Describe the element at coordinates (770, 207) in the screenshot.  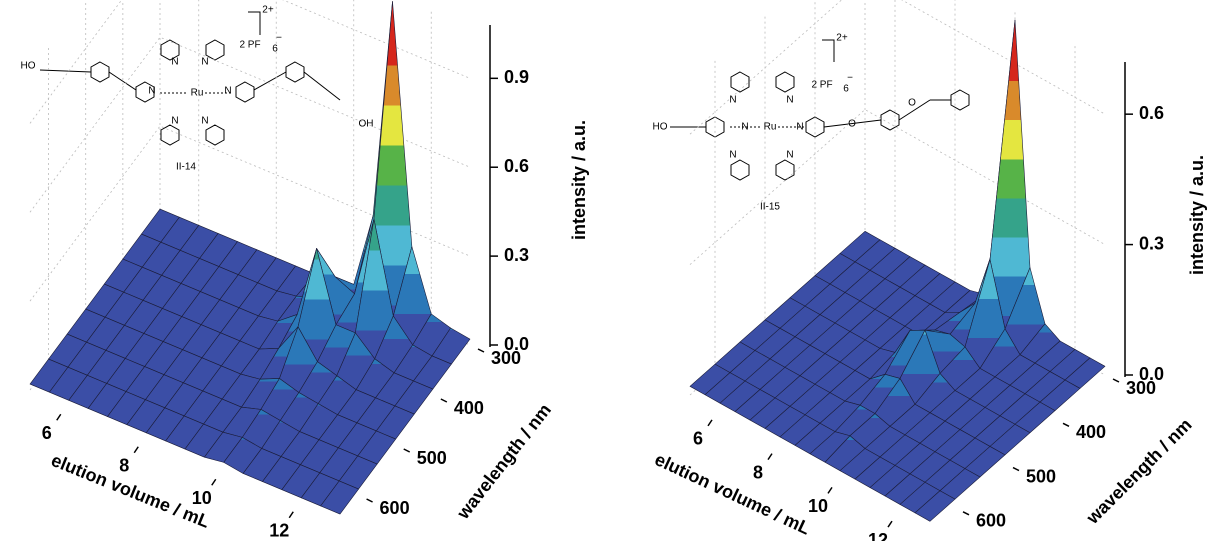
I see `annotation: II-15` at that location.